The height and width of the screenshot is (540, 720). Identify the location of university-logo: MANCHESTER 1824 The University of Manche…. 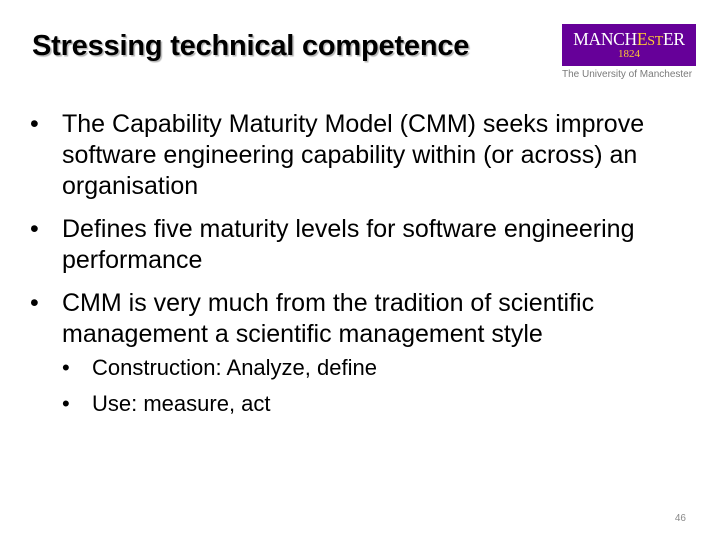
(629, 52).